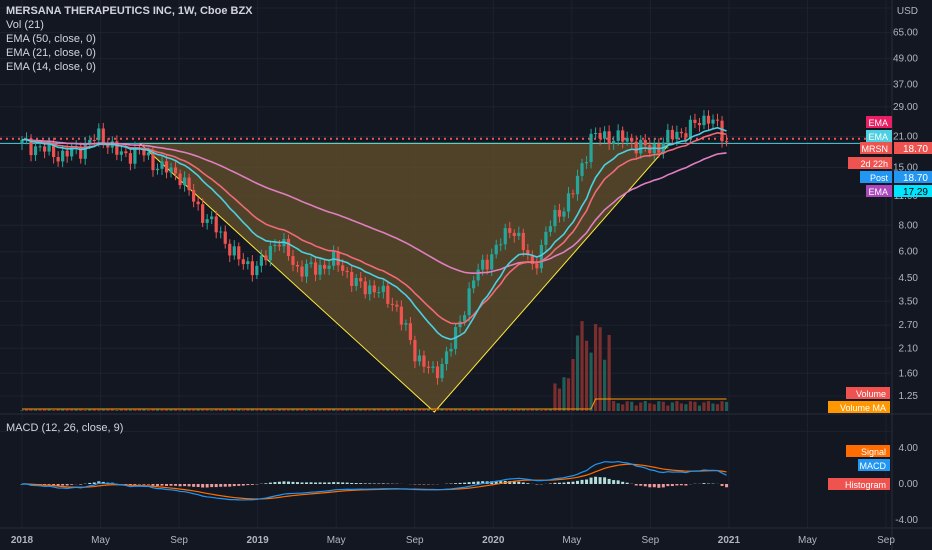 The height and width of the screenshot is (550, 932). What do you see at coordinates (909, 484) in the screenshot?
I see `macd-tick-label: 0.00` at bounding box center [909, 484].